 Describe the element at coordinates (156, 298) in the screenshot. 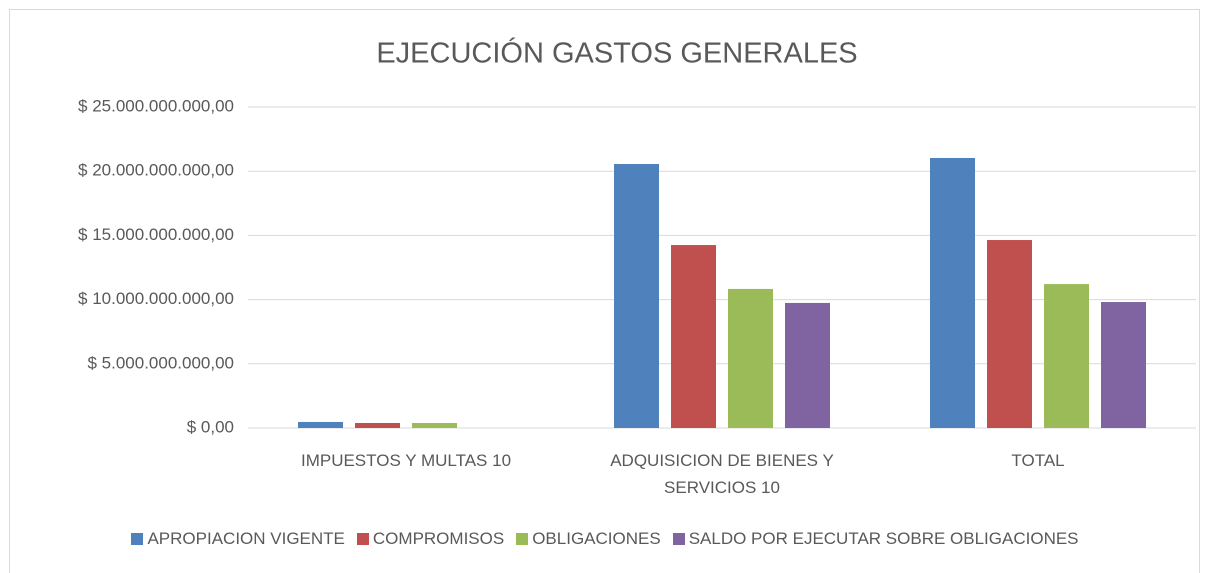

I see `y-tick-label: $ 10.000.000.000,00` at that location.